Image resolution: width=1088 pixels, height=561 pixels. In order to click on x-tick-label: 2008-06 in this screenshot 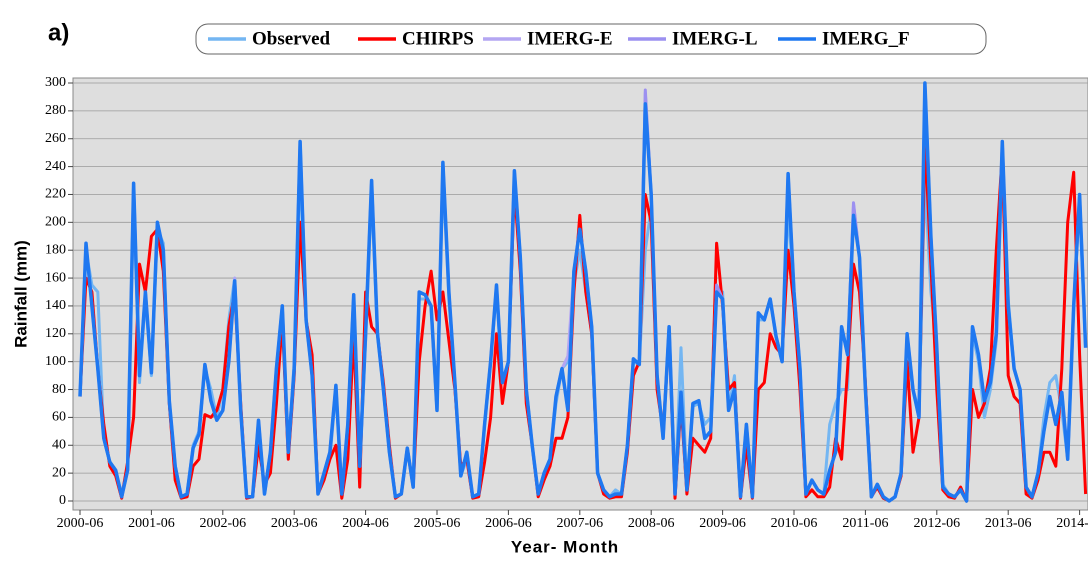, I will do `click(651, 523)`.